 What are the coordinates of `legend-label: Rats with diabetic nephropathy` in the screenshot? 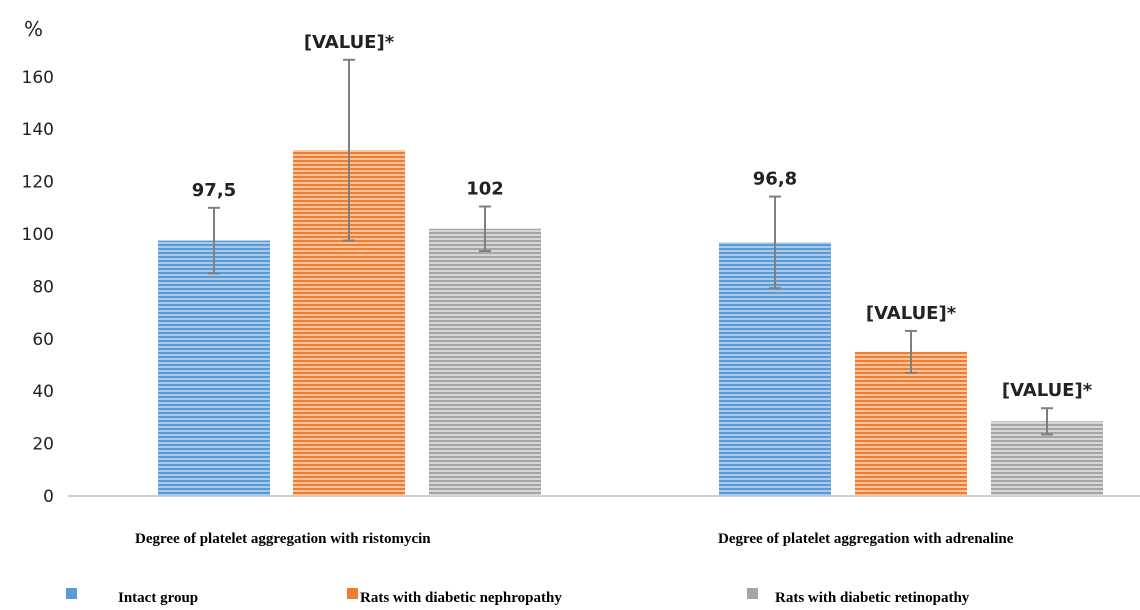 It's located at (461, 598).